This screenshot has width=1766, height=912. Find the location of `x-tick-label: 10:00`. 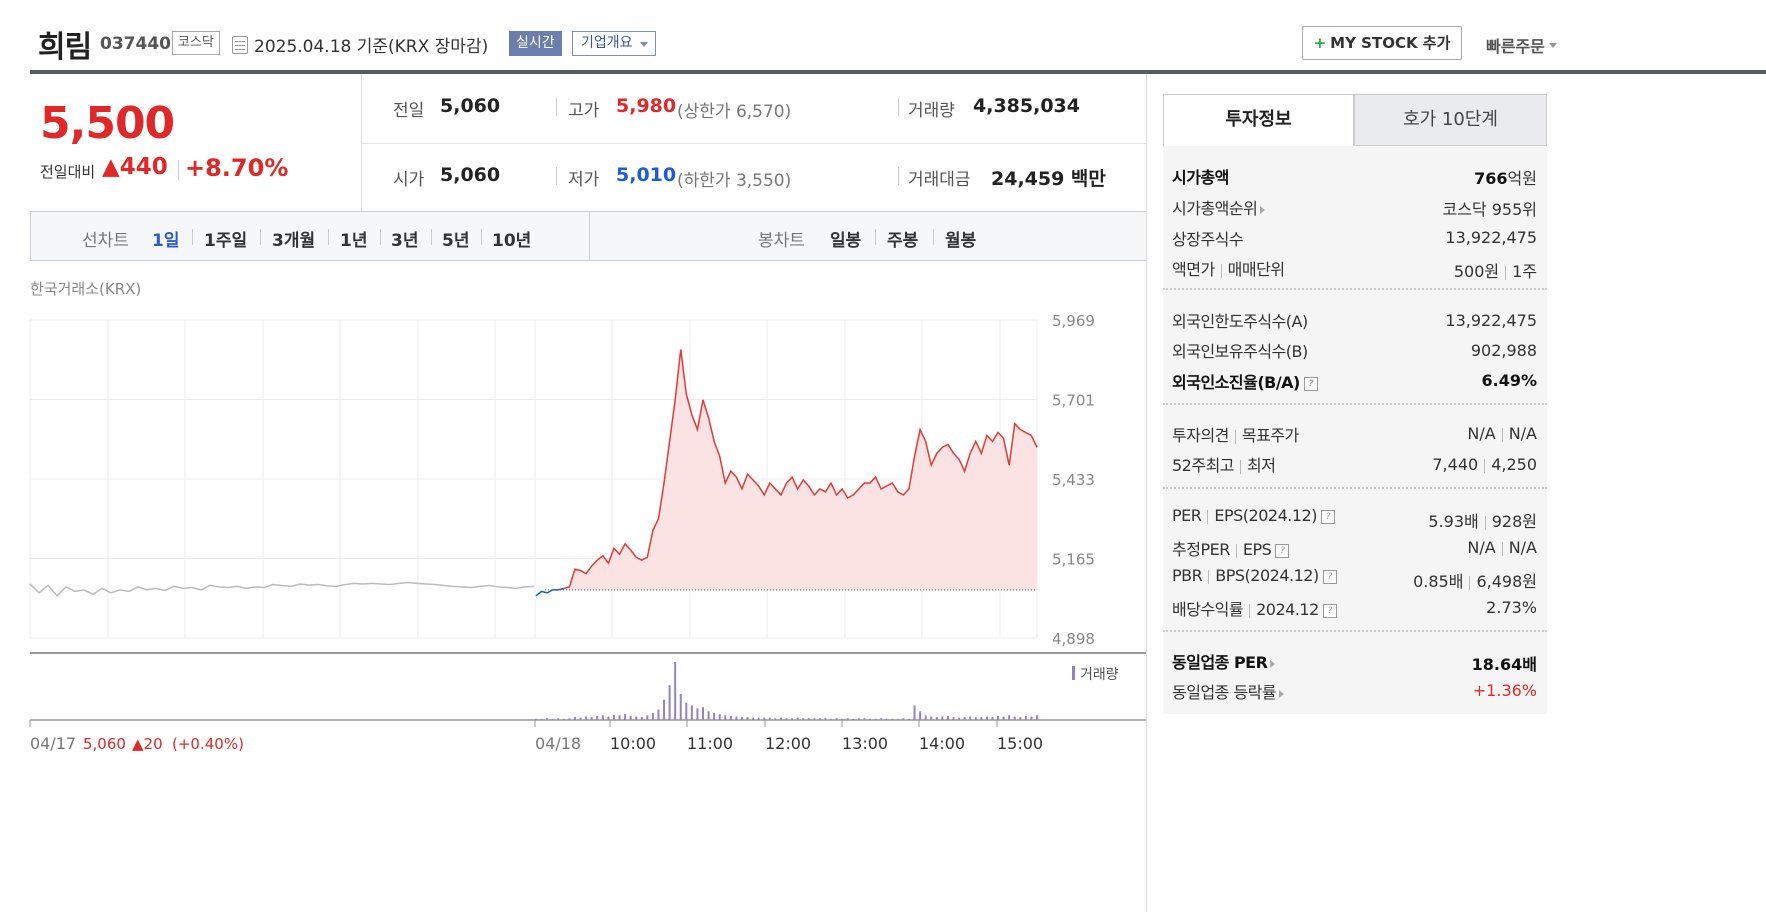

x-tick-label: 10:00 is located at coordinates (633, 743).